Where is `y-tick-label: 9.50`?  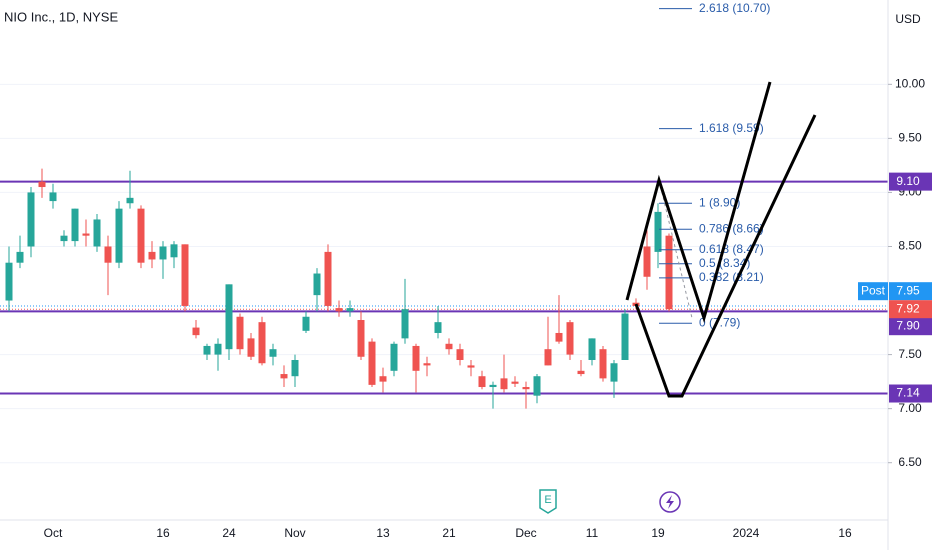
y-tick-label: 9.50 is located at coordinates (910, 138).